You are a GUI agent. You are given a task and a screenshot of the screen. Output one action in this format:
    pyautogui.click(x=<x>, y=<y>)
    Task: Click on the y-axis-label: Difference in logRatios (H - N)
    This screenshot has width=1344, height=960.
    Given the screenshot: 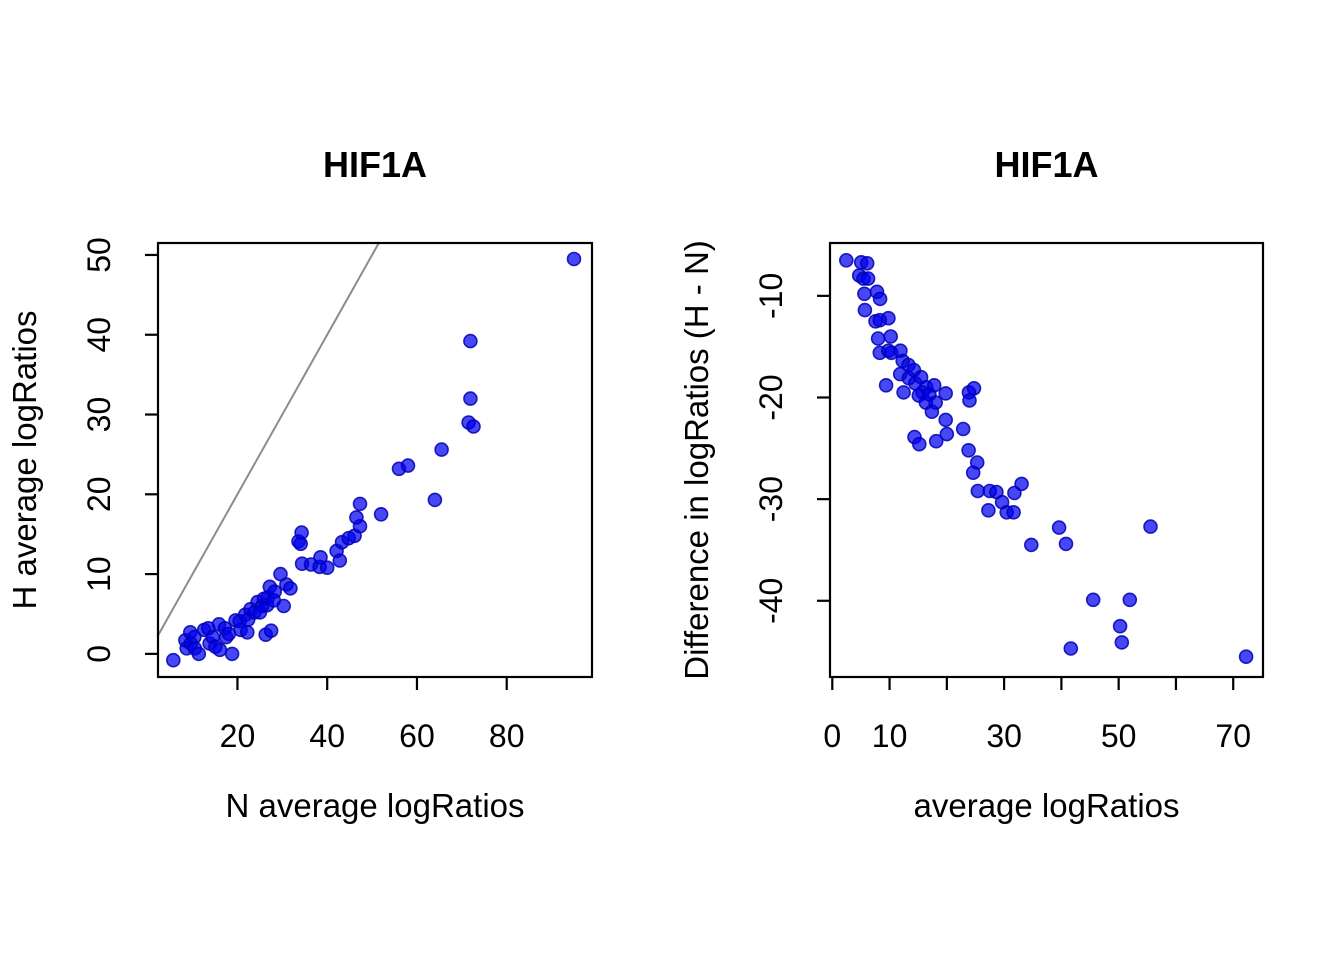 What is the action you would take?
    pyautogui.click(x=696, y=460)
    